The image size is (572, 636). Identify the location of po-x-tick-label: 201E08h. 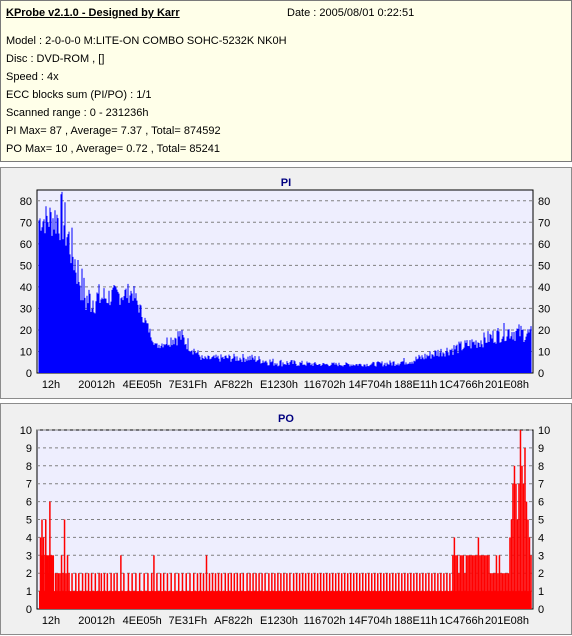
(507, 621).